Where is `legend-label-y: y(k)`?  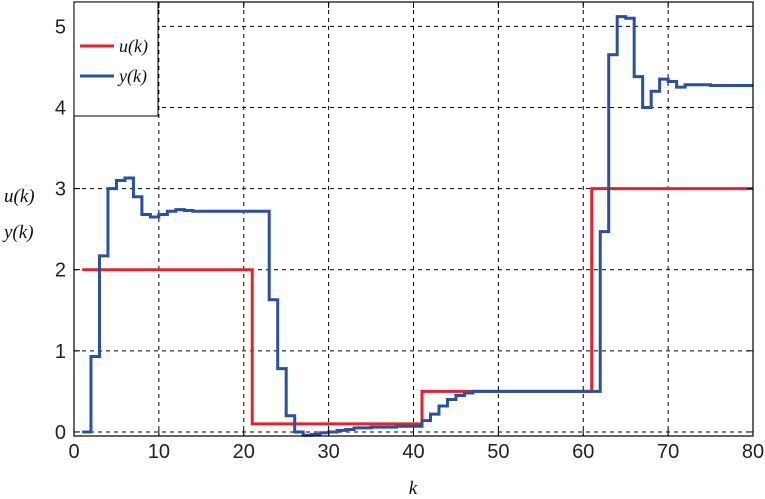 legend-label-y: y(k) is located at coordinates (132, 76).